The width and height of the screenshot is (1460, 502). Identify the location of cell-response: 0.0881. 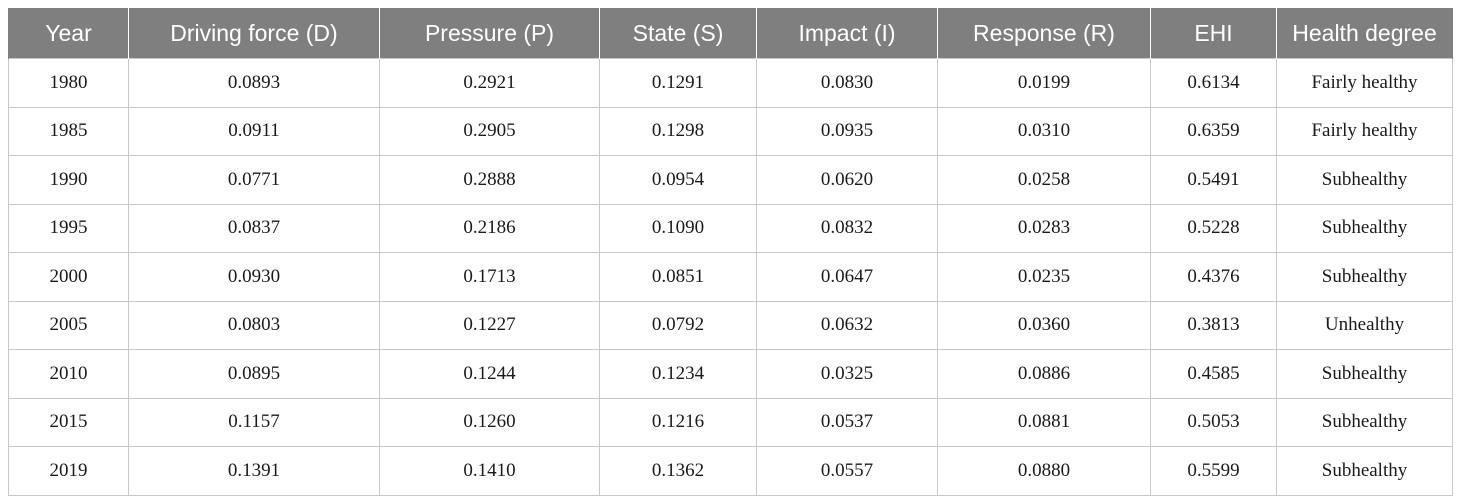
(1044, 422).